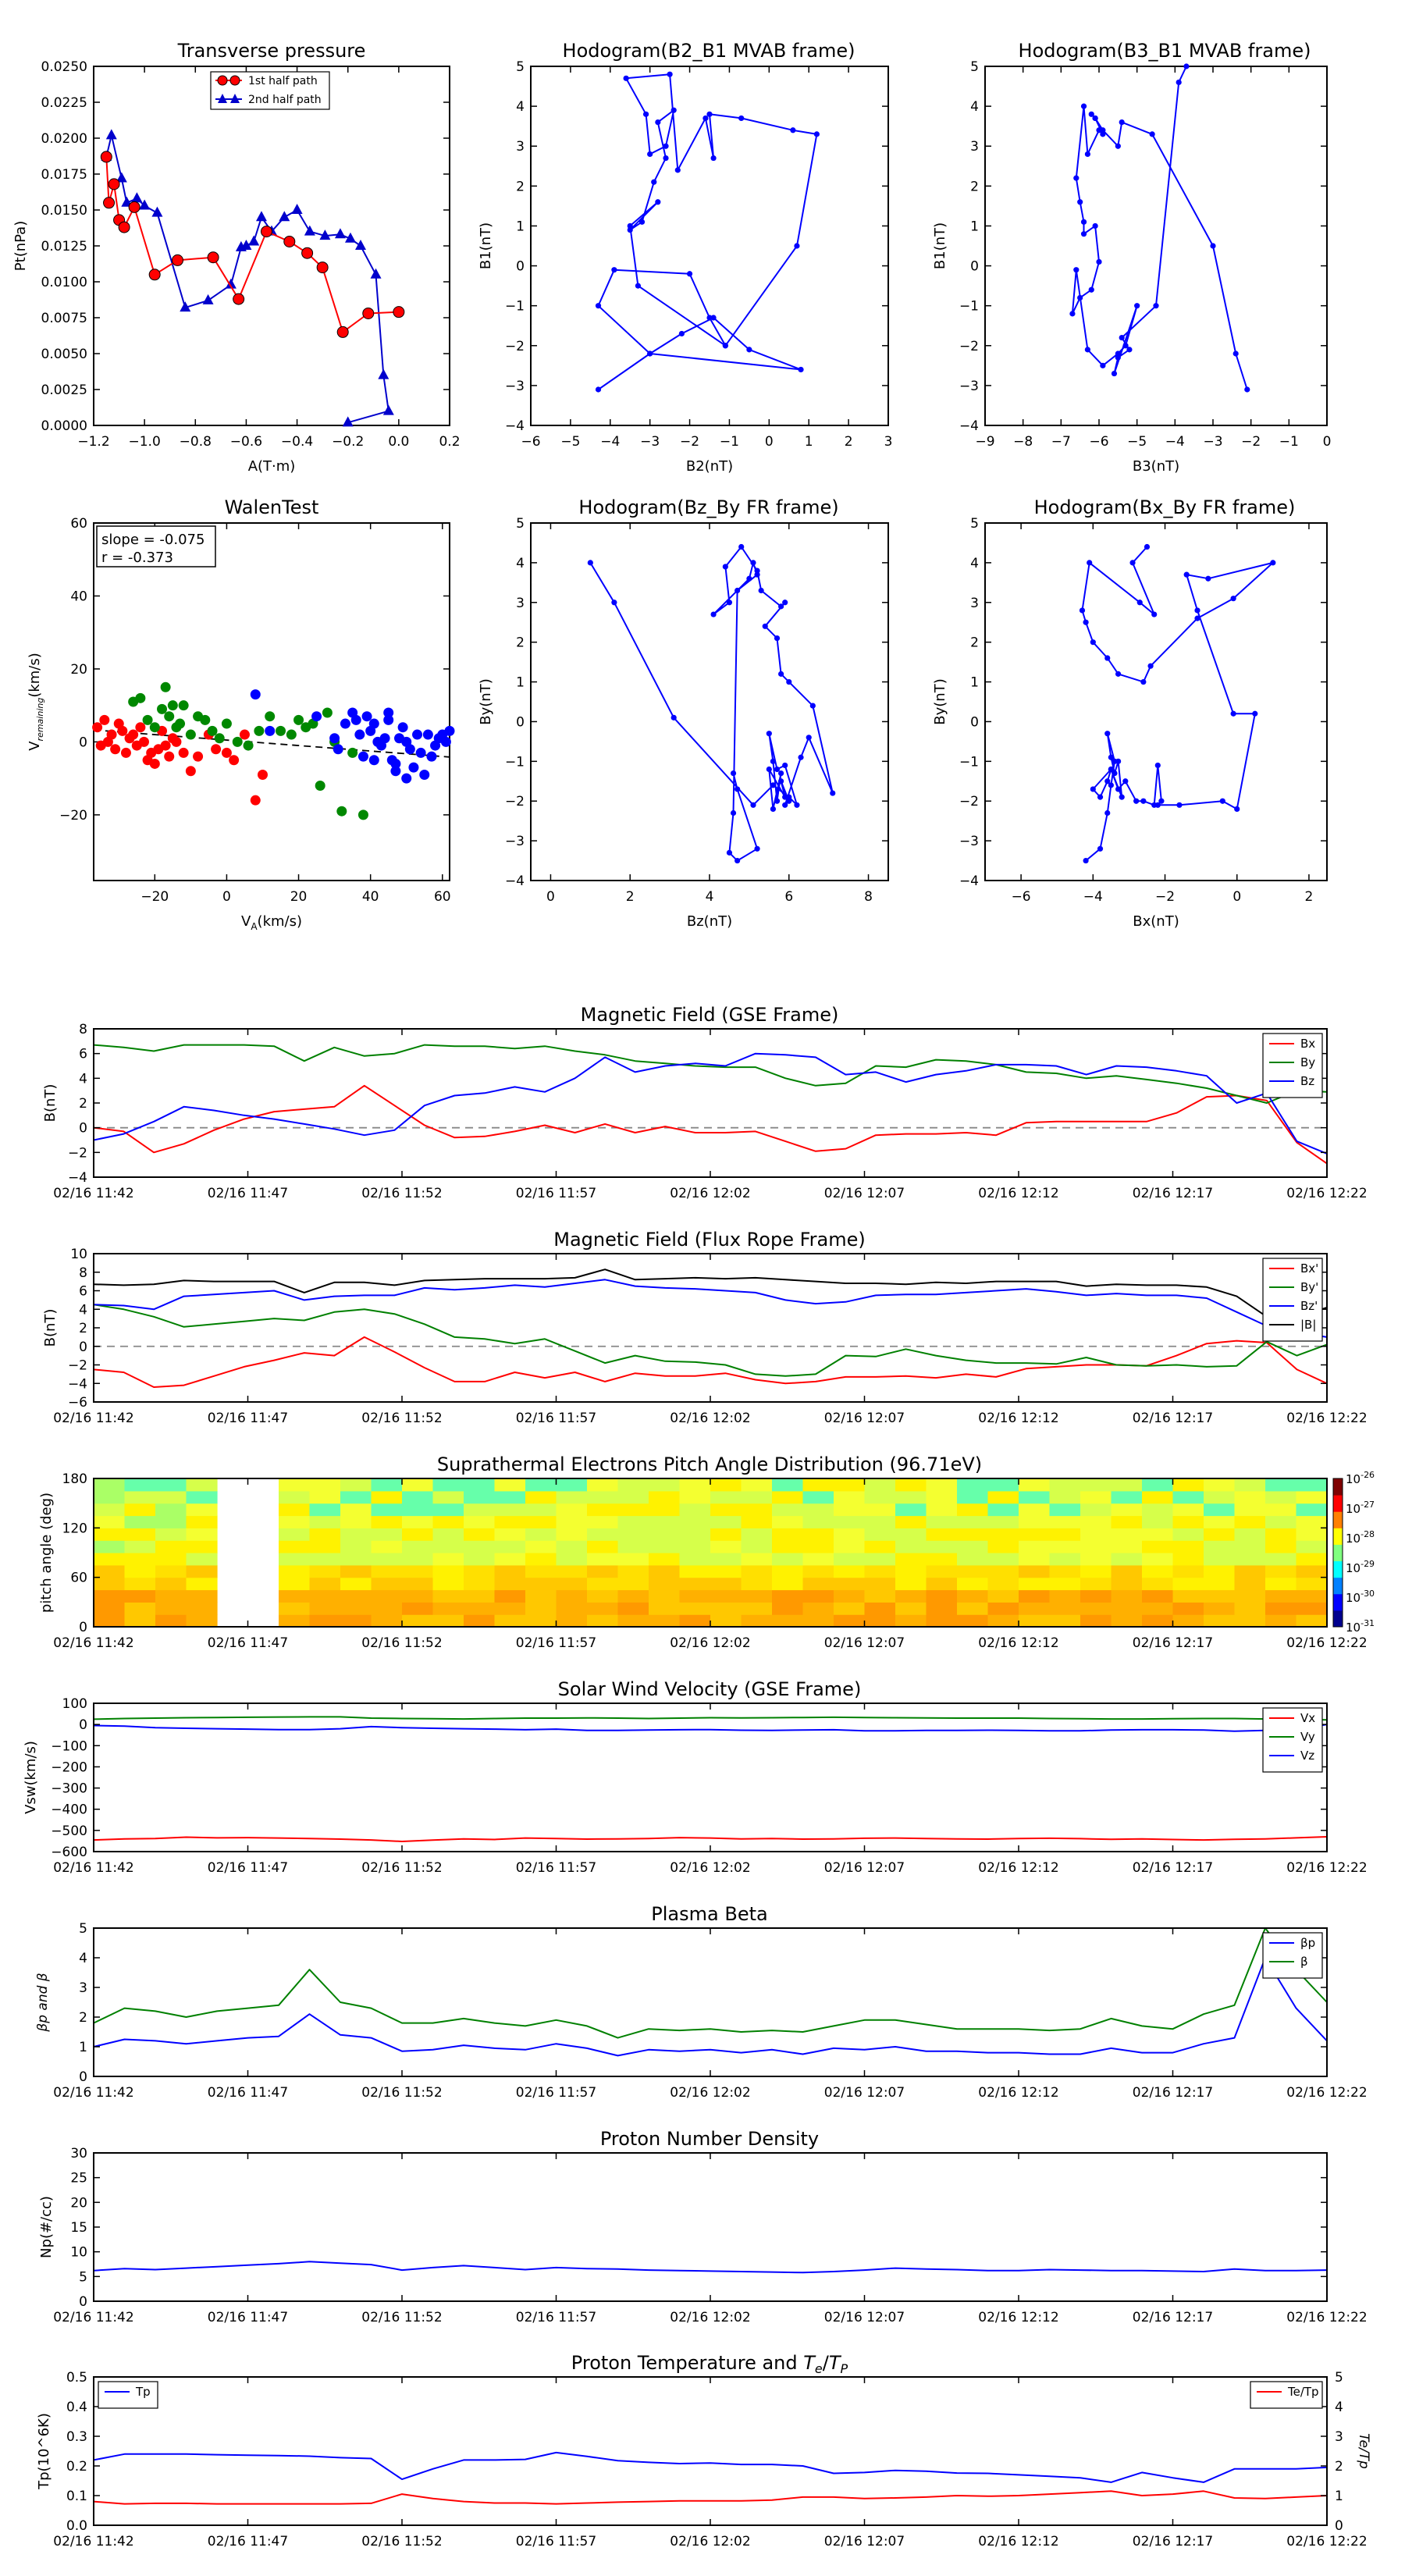  I want to click on x-tick-label: 02/16 12:22, so click(1326, 2541).